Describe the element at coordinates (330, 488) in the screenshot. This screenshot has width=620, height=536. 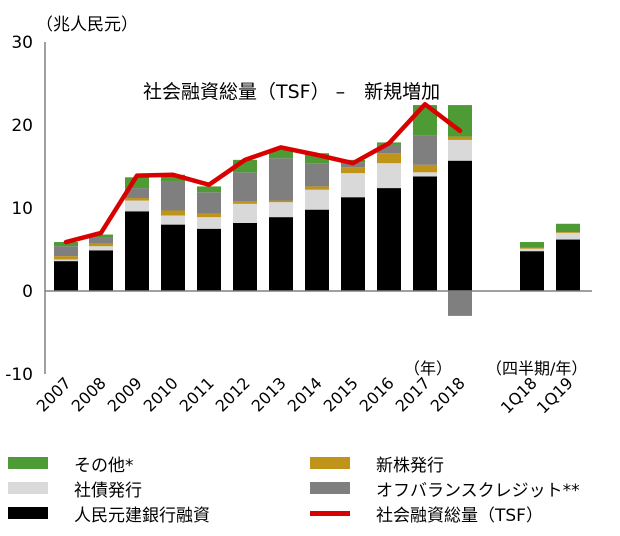
I see `legend-swatch-offbalance` at that location.